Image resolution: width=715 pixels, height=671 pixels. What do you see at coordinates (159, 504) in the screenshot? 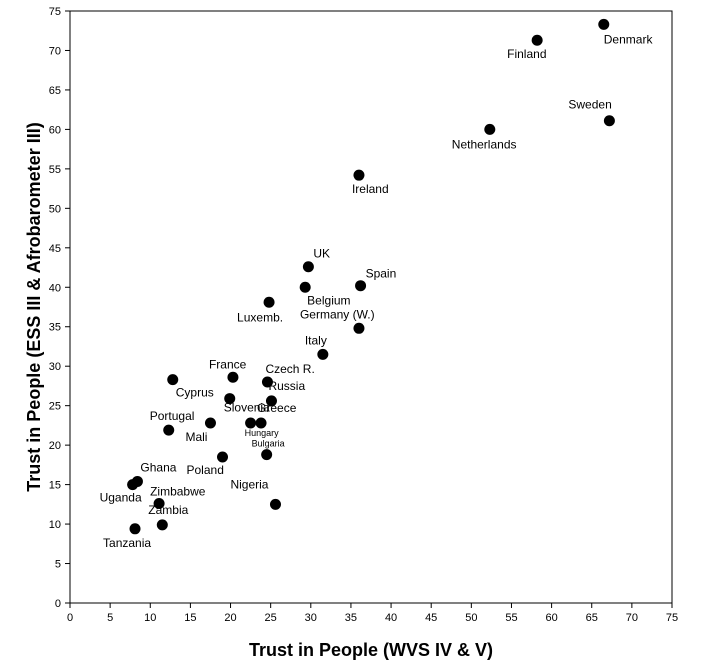
I see `data-point-zimbabwe` at bounding box center [159, 504].